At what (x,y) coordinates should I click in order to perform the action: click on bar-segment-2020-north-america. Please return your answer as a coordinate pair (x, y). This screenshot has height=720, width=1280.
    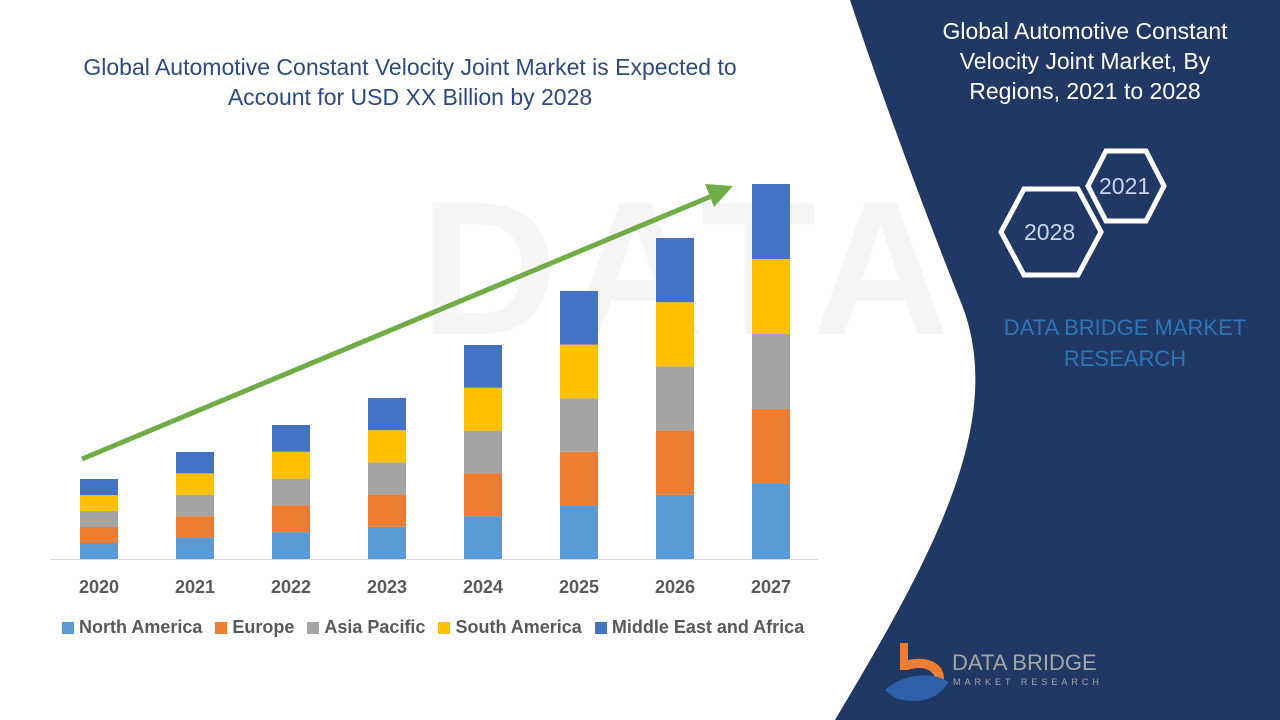
    Looking at the image, I should click on (99, 551).